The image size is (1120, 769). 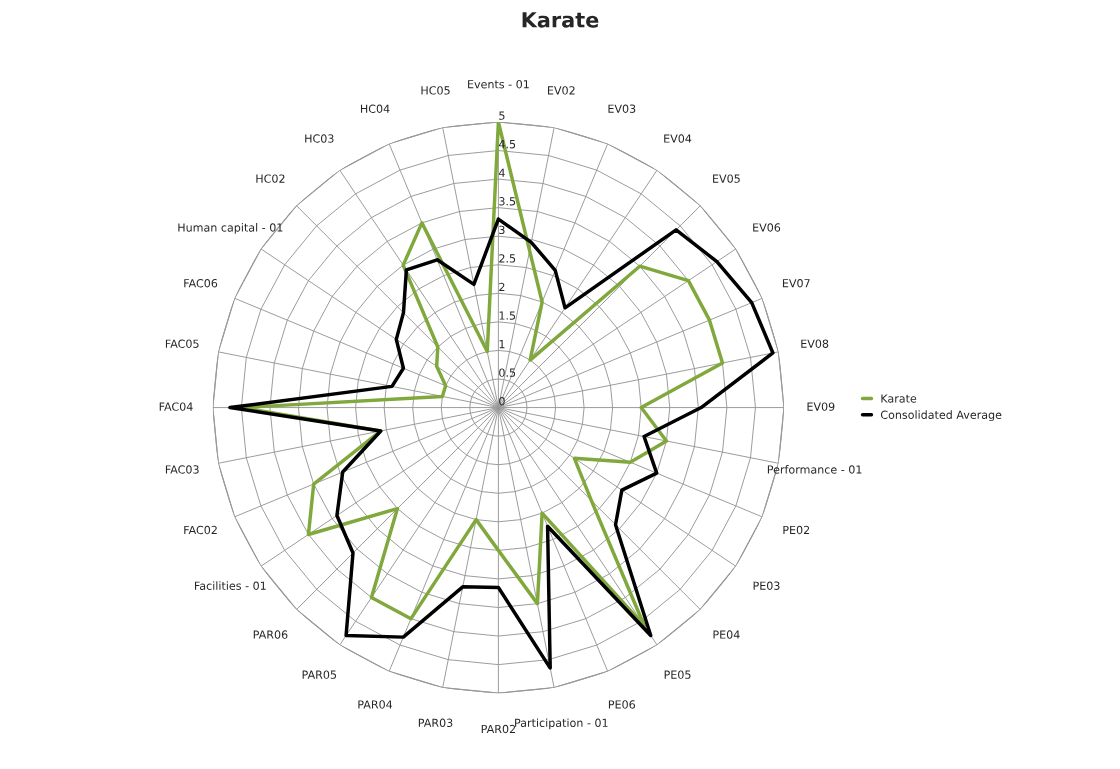 What do you see at coordinates (230, 585) in the screenshot?
I see `spoke-label: Facilities - 01` at bounding box center [230, 585].